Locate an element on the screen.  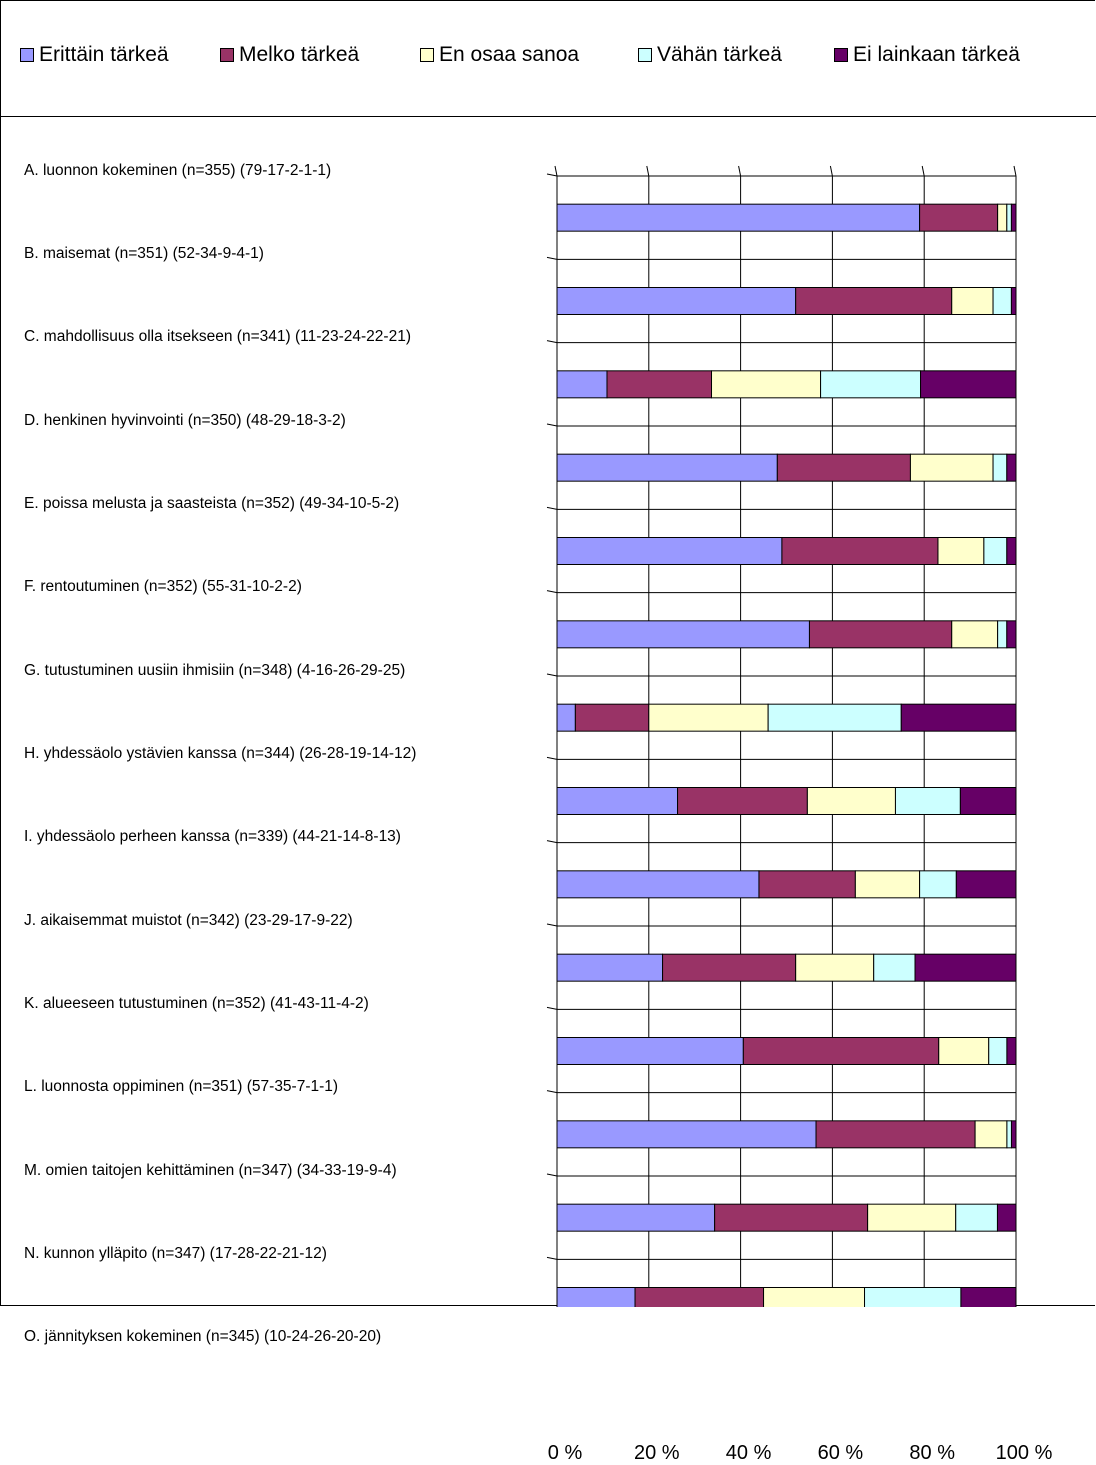
legend-label: Ei lainkaan tärkeä is located at coordinates (936, 54).